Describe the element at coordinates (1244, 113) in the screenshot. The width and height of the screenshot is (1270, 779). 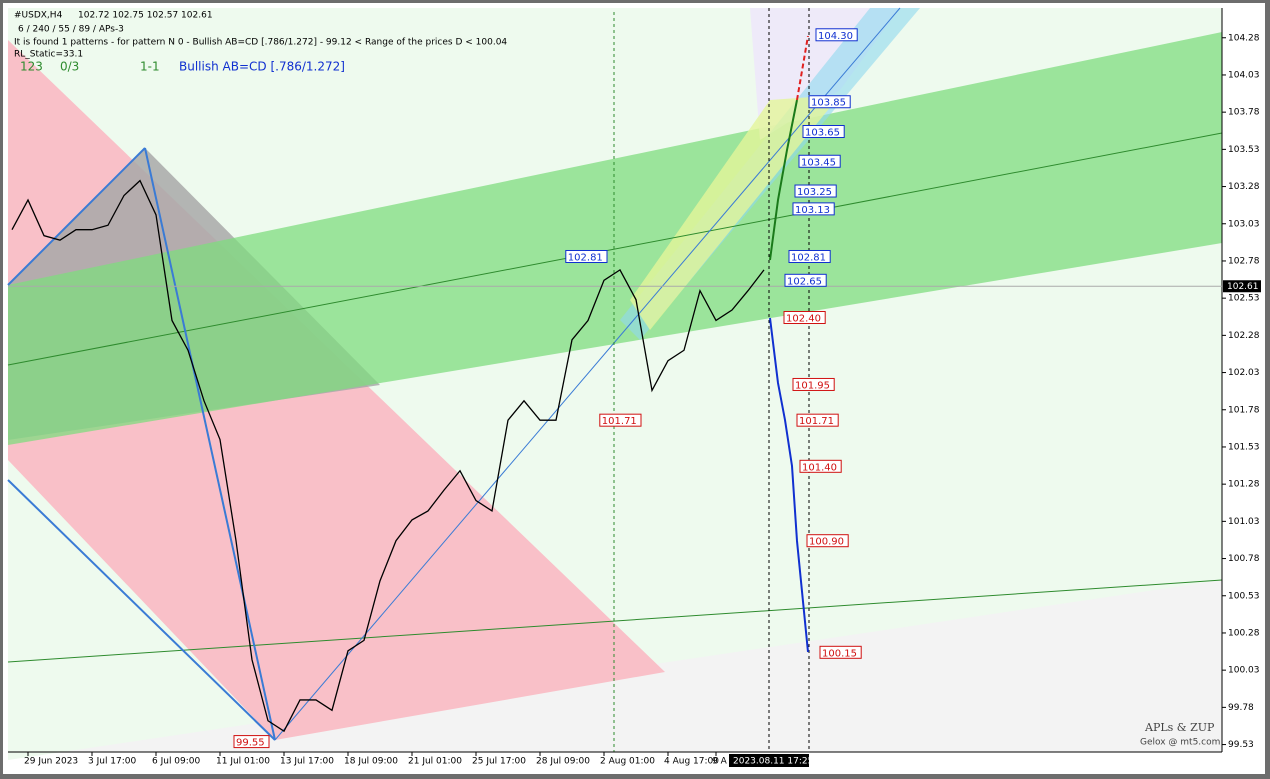
I see `y-tick-label: 103.78` at that location.